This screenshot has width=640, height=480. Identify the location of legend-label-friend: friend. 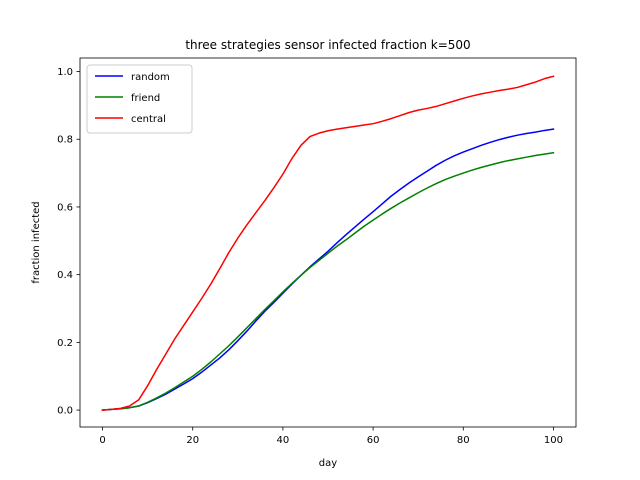
(145, 98).